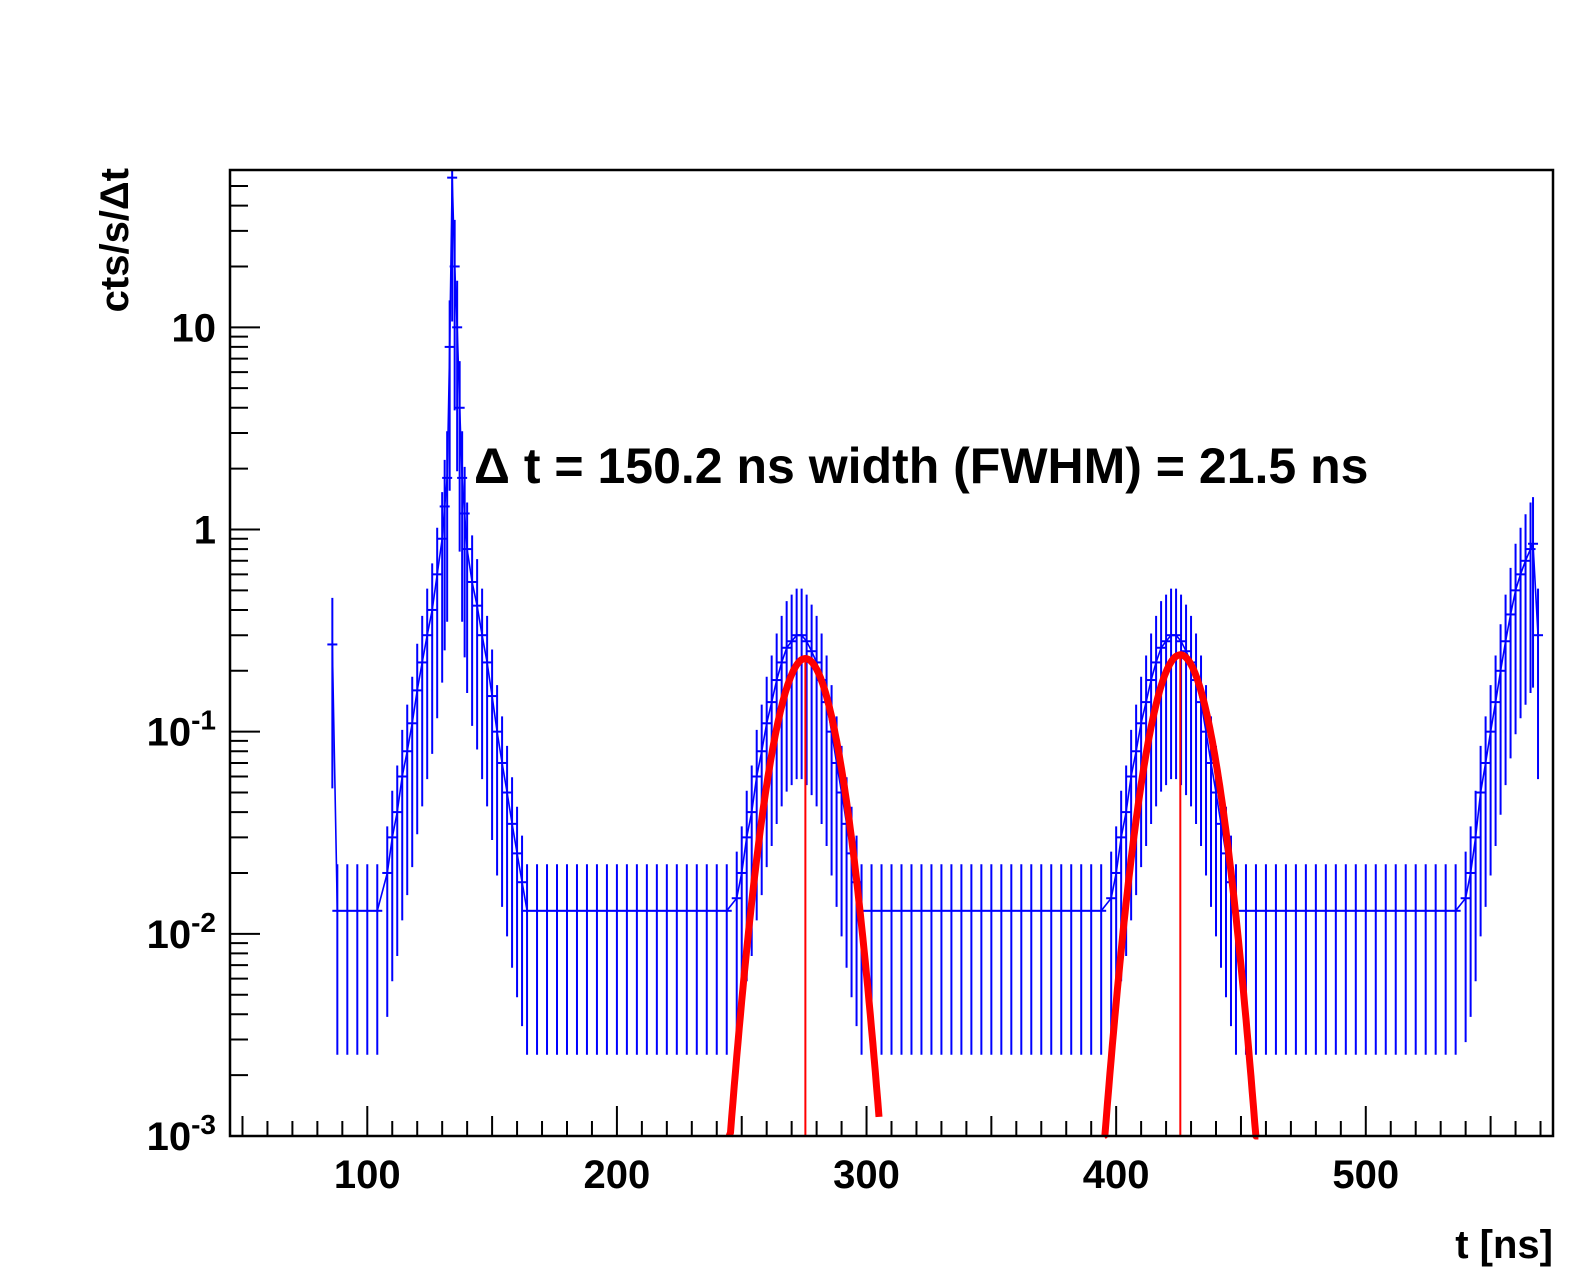  I want to click on y-tick-label: 10, so click(194, 328).